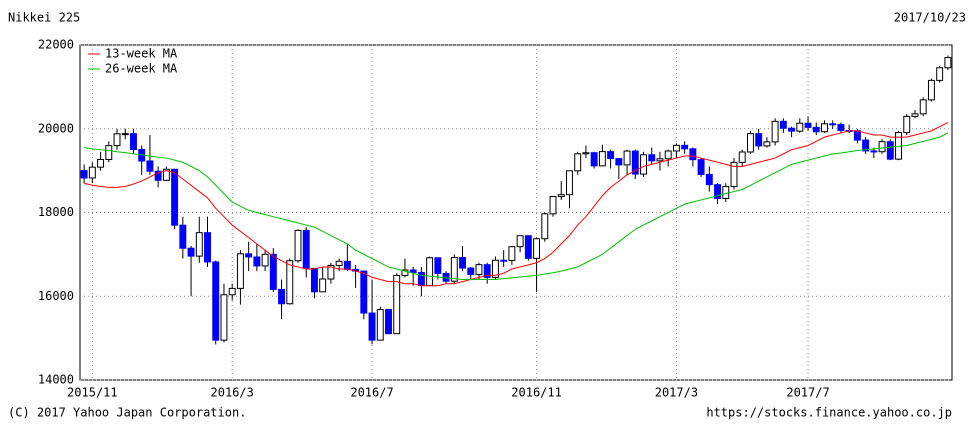 Image resolution: width=974 pixels, height=434 pixels. What do you see at coordinates (676, 393) in the screenshot?
I see `x-tick-label: 2017/3` at bounding box center [676, 393].